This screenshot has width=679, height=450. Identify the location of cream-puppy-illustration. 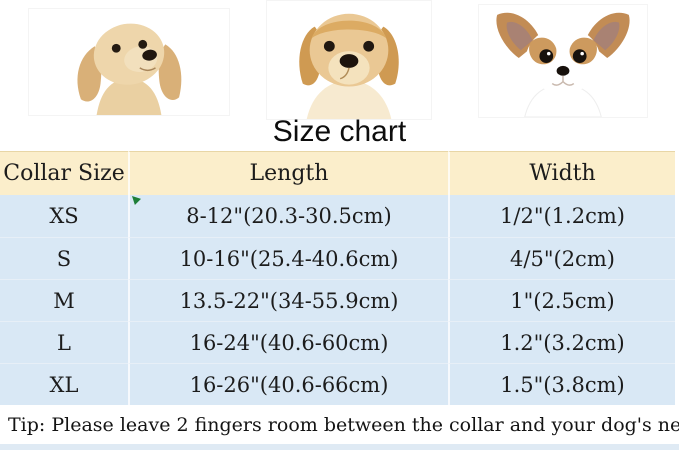
(129, 69).